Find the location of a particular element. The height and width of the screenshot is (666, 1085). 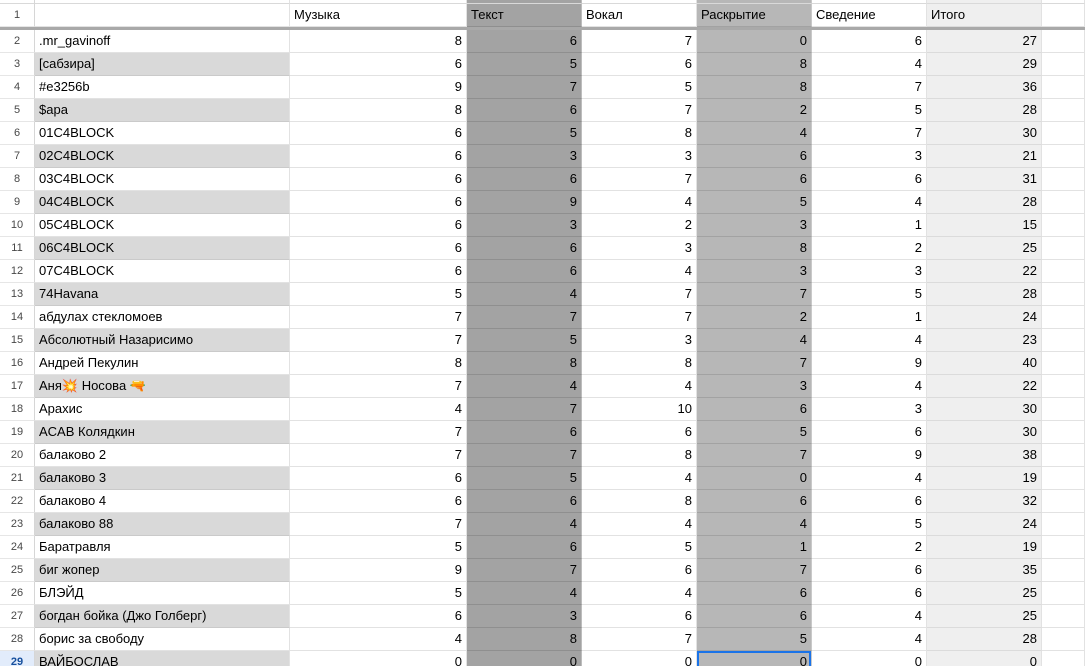

row-header: 17 is located at coordinates (17, 386).